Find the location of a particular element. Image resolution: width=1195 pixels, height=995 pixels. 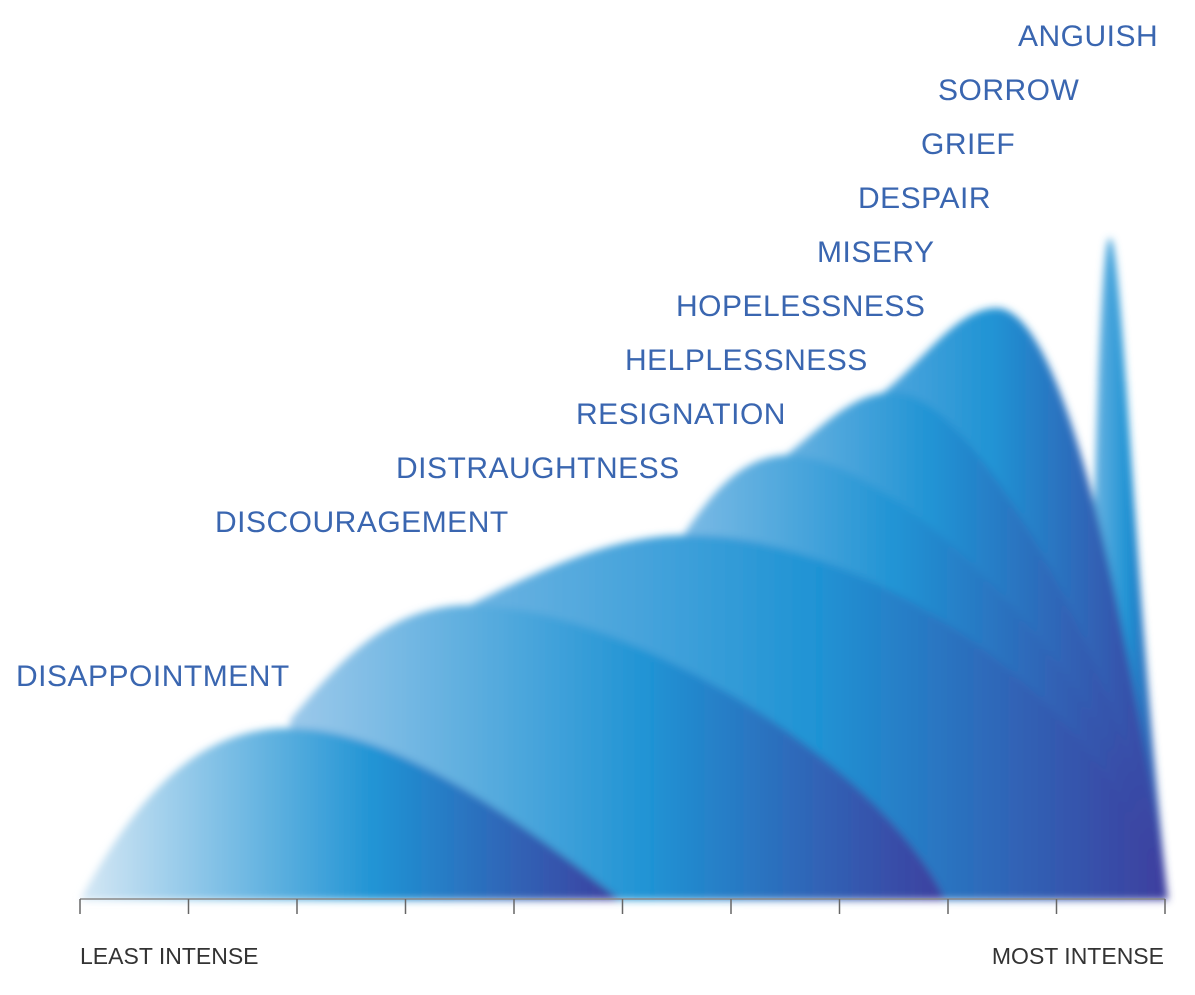

label-hopelessness: HOPELESSNESS is located at coordinates (801, 306).